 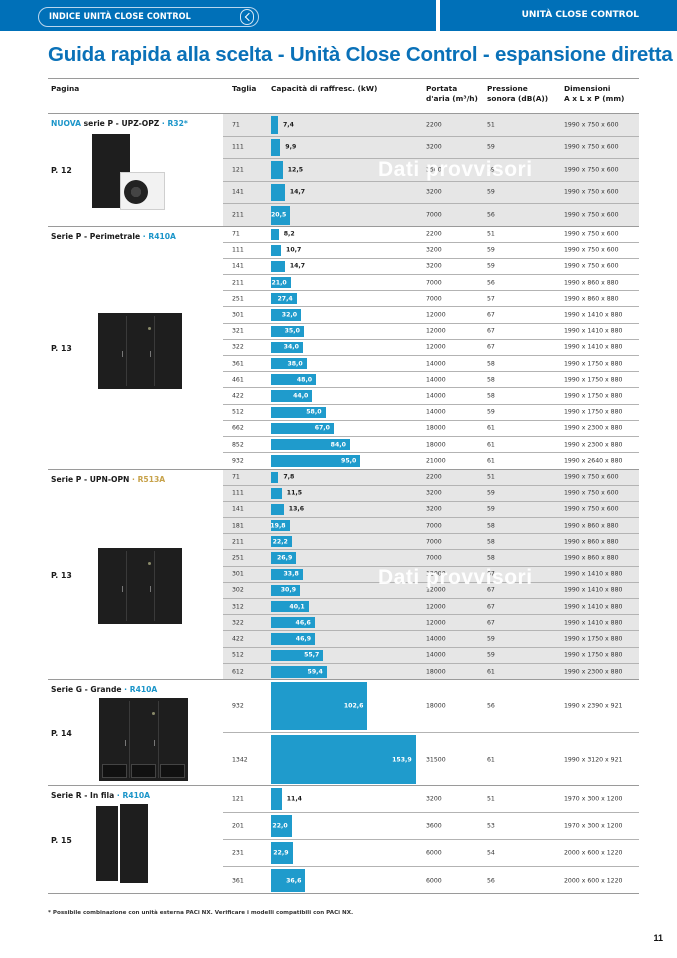 I want to click on cell-pressione: 57, so click(x=491, y=299).